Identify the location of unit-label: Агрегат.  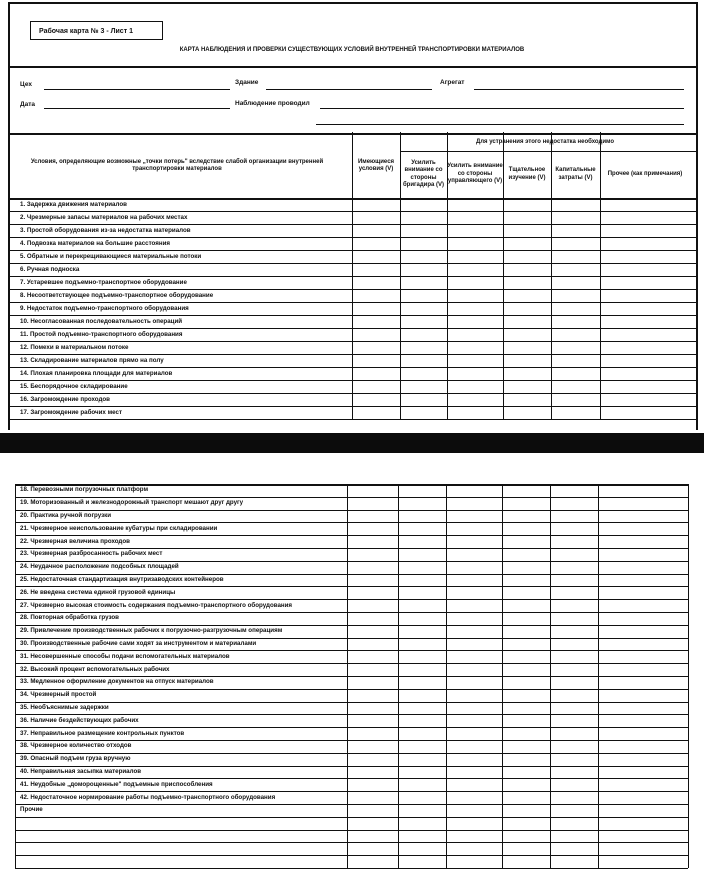
(452, 82).